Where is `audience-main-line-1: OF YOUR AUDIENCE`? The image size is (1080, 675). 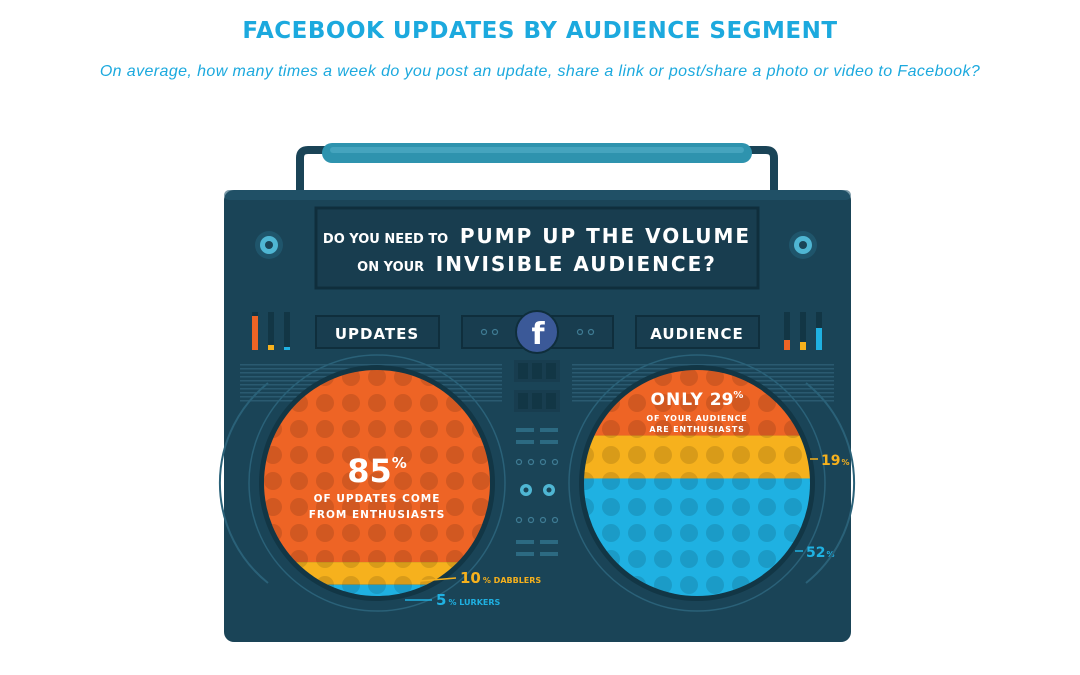 audience-main-line-1: OF YOUR AUDIENCE is located at coordinates (696, 418).